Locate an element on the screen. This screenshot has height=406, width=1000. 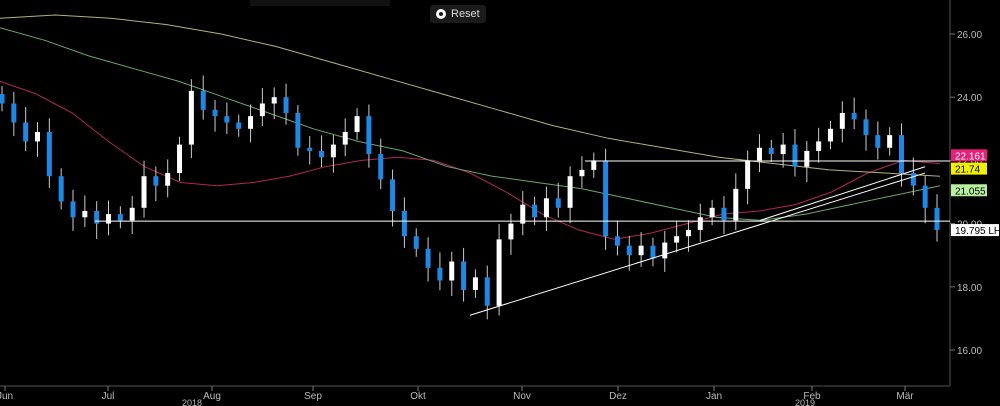
y-tick-label: 26.00 is located at coordinates (969, 35).